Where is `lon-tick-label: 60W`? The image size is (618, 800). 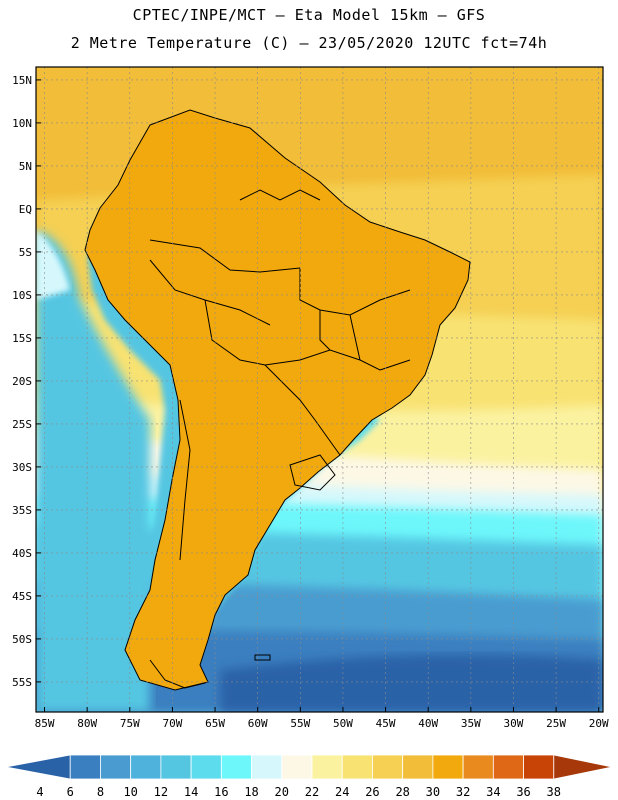 lon-tick-label: 60W is located at coordinates (258, 723).